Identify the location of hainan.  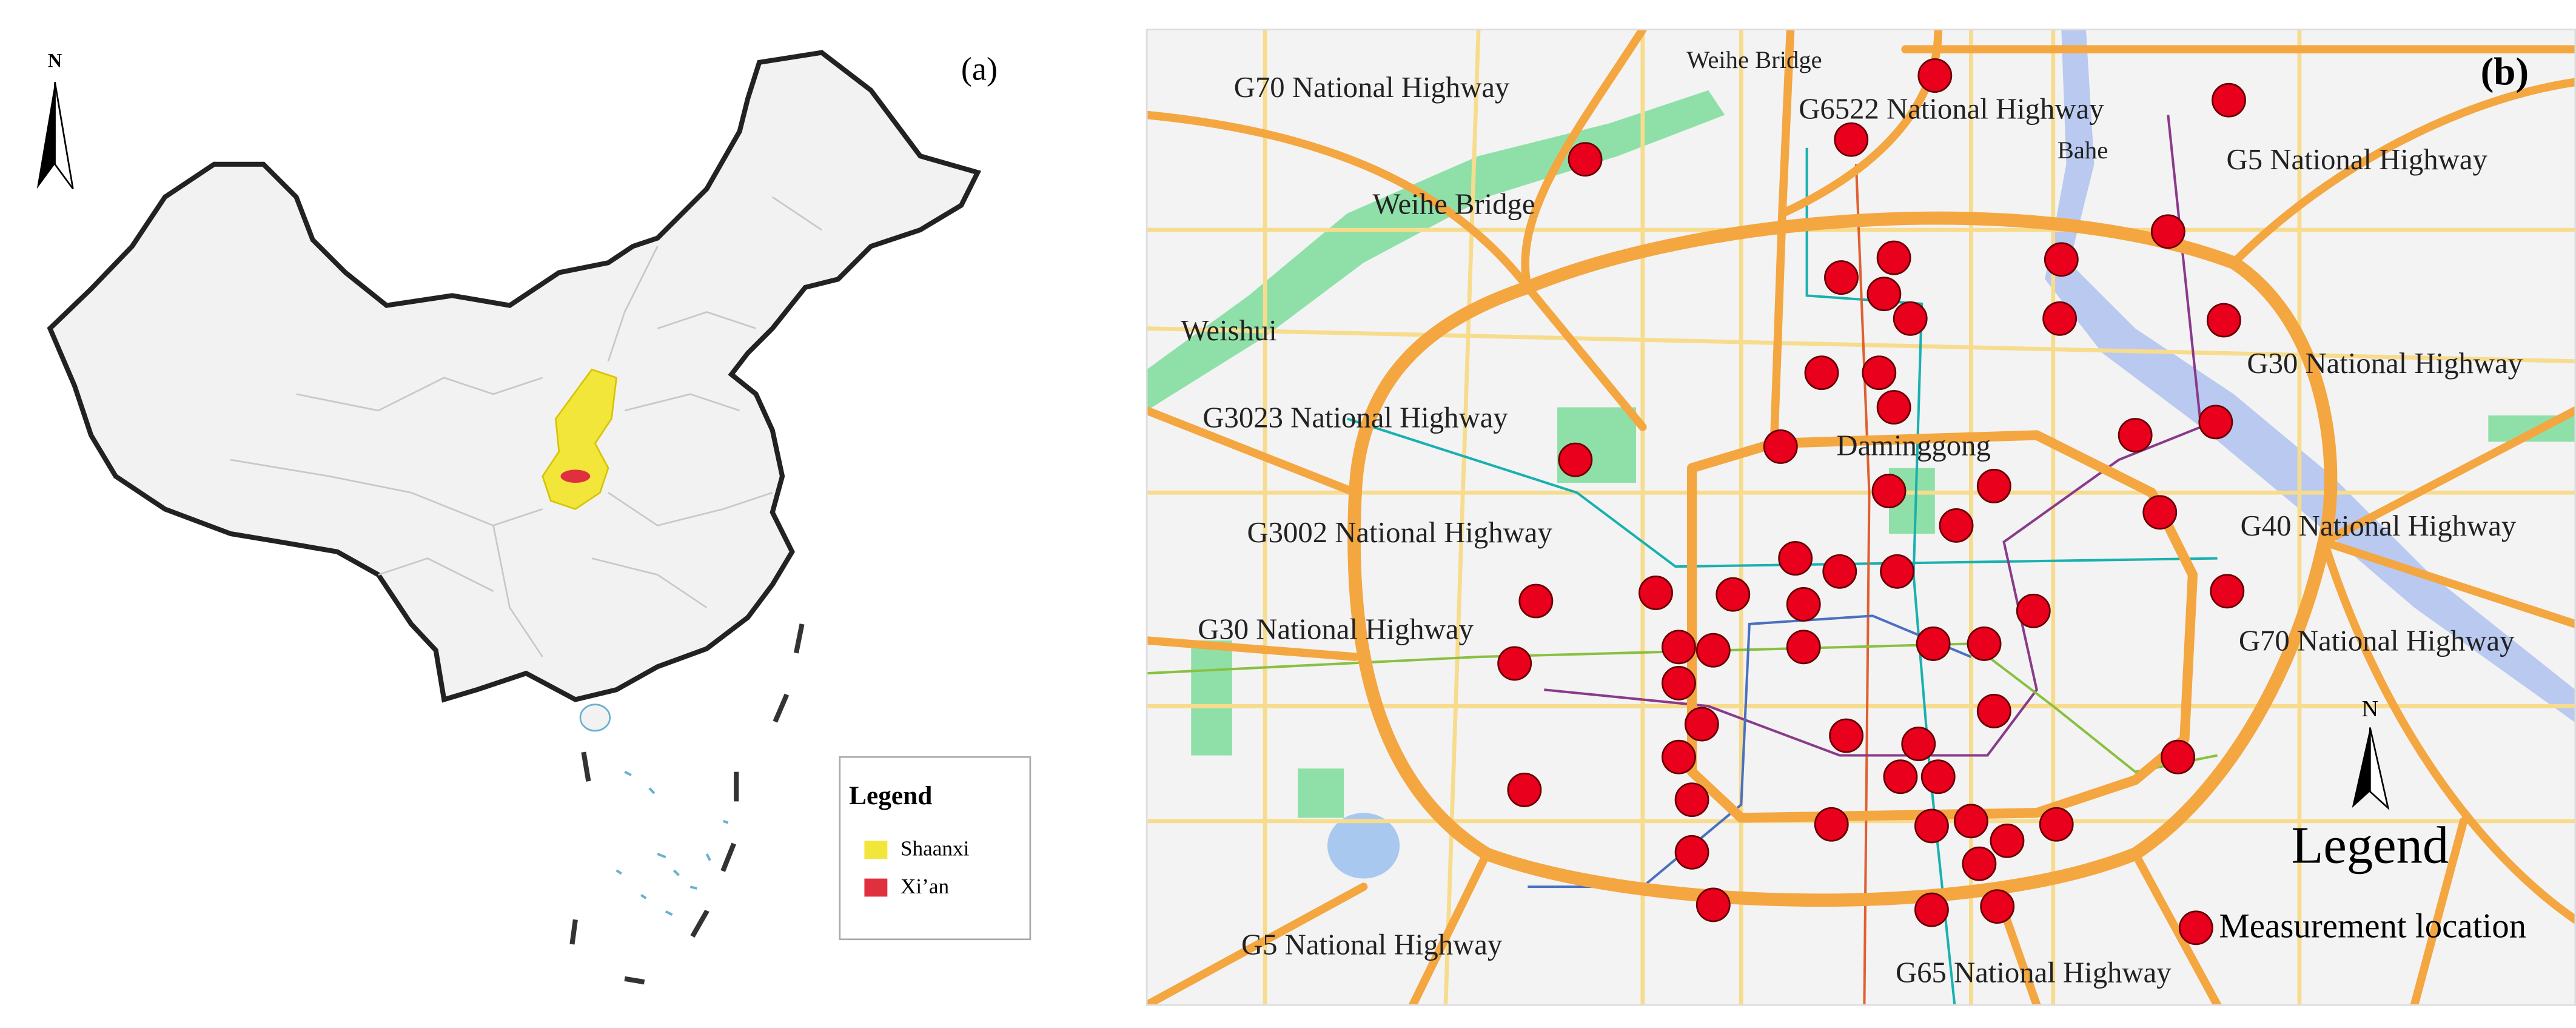
(595, 718).